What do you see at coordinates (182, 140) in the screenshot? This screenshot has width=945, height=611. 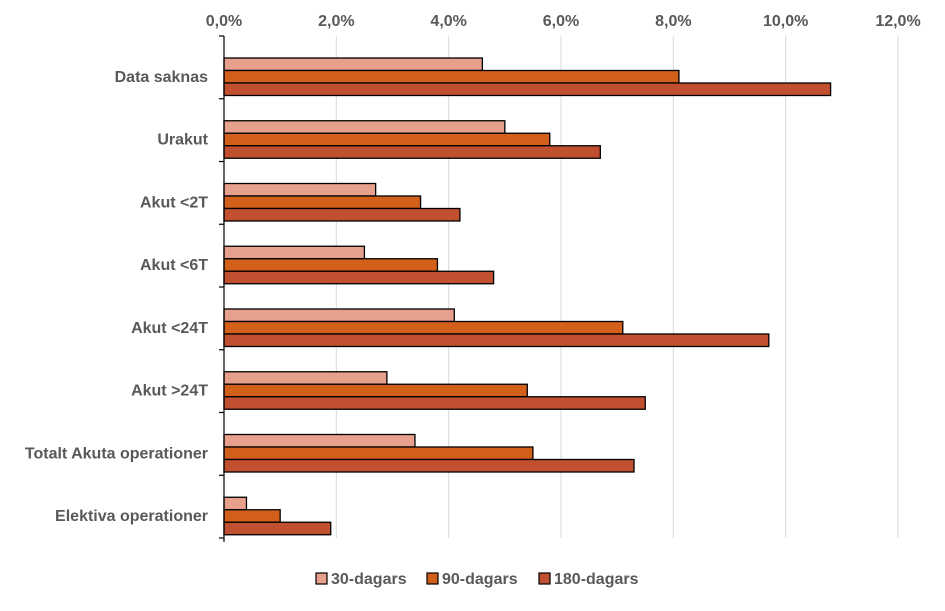 I see `category-label: Urakut` at bounding box center [182, 140].